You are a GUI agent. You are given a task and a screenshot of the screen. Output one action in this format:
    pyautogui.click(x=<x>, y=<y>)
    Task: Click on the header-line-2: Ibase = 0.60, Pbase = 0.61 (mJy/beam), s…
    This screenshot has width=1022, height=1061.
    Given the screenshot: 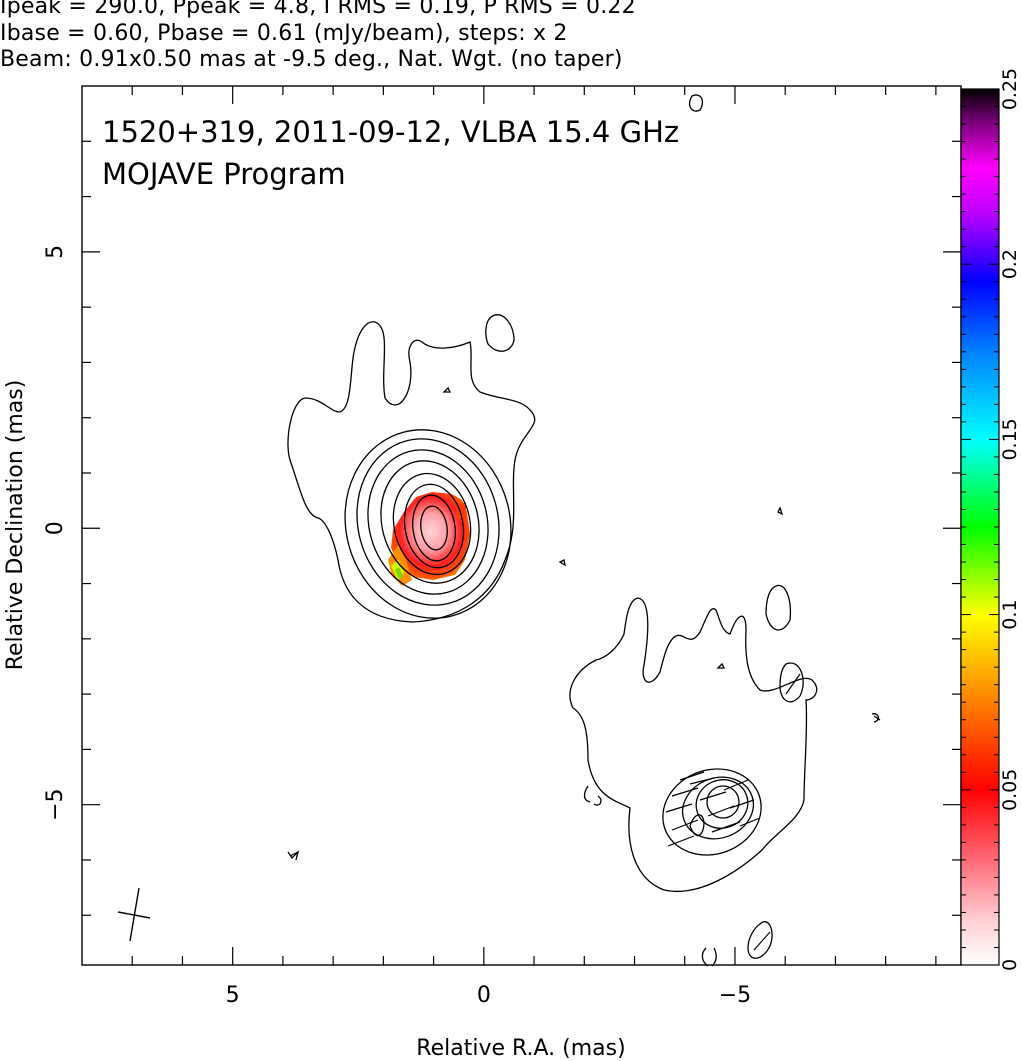 What is the action you would take?
    pyautogui.click(x=284, y=33)
    